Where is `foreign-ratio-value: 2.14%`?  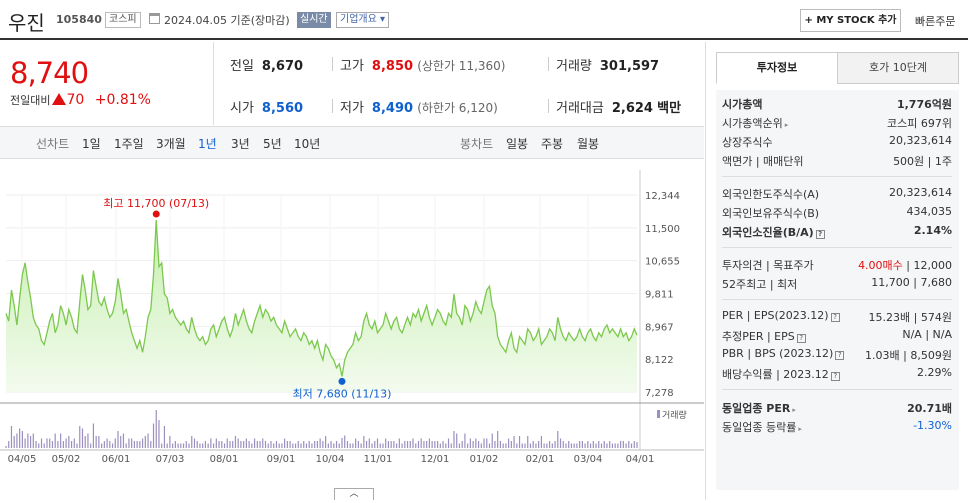
foreign-ratio-value: 2.14% is located at coordinates (932, 230).